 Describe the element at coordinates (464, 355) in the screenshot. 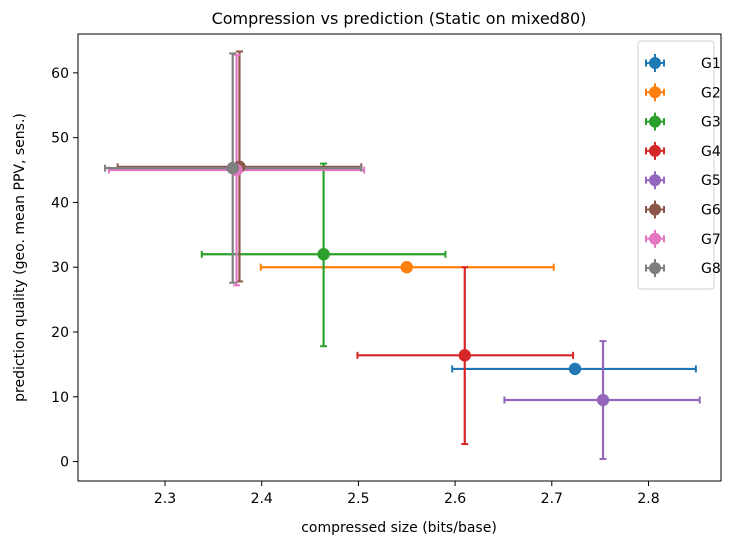

I see `data-point-g4` at that location.